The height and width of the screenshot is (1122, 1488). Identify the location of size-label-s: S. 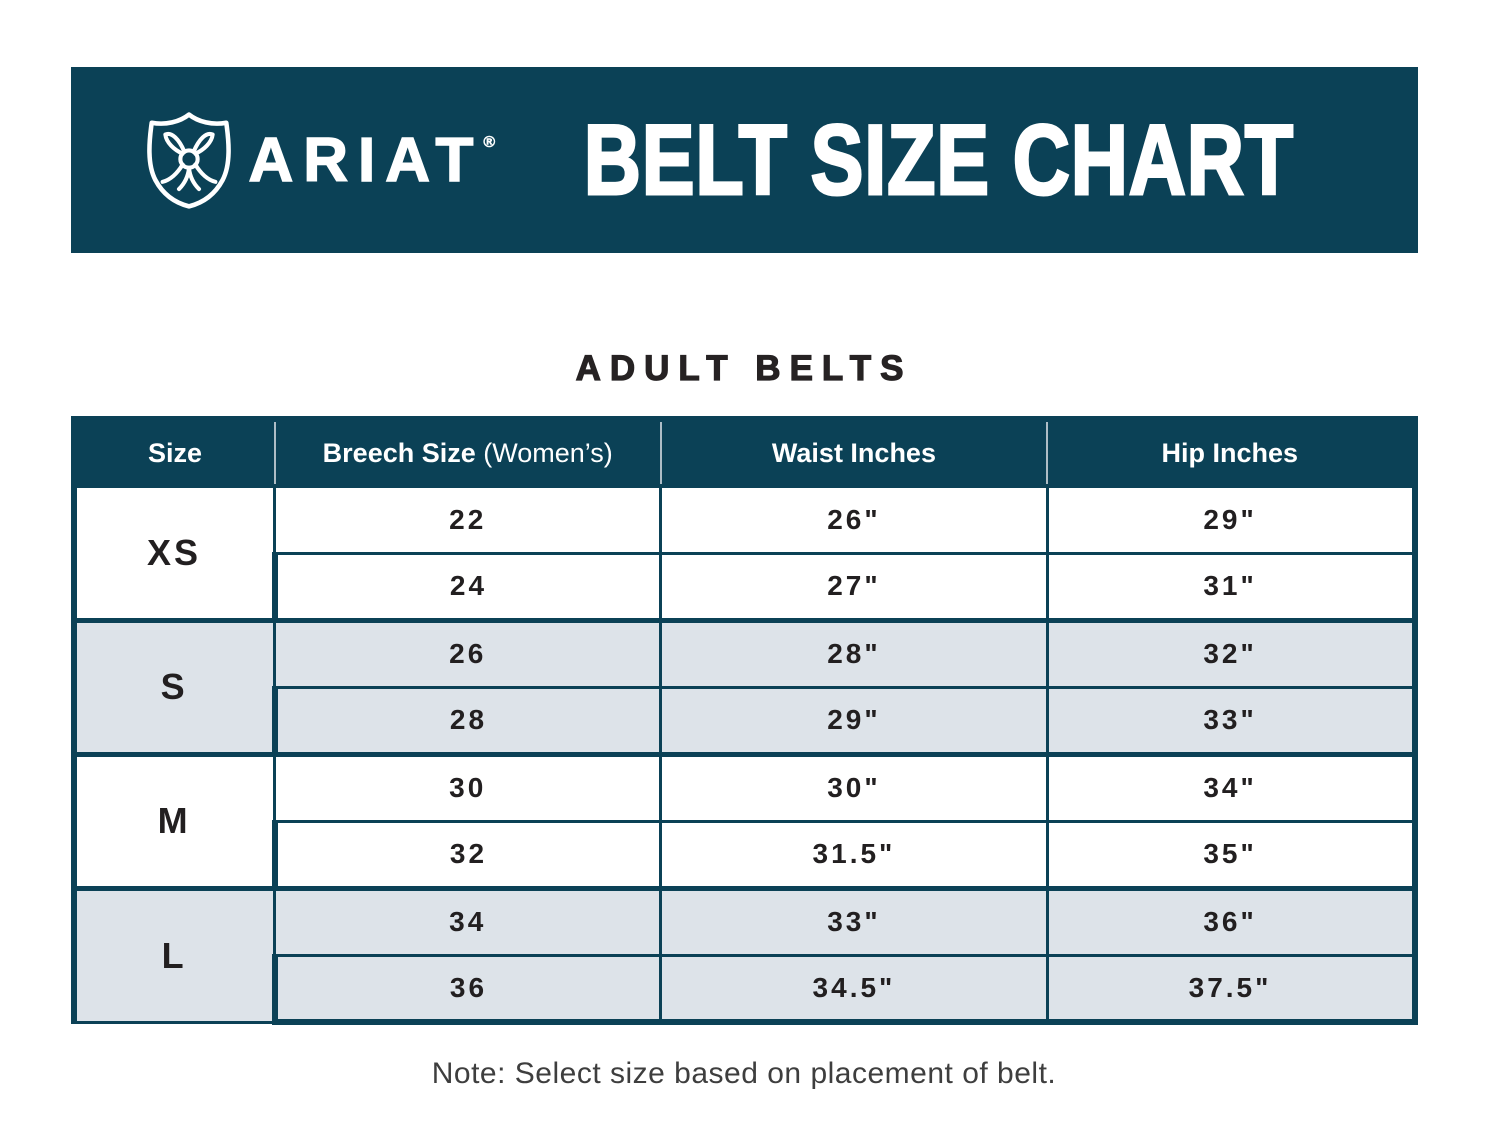
(173, 686).